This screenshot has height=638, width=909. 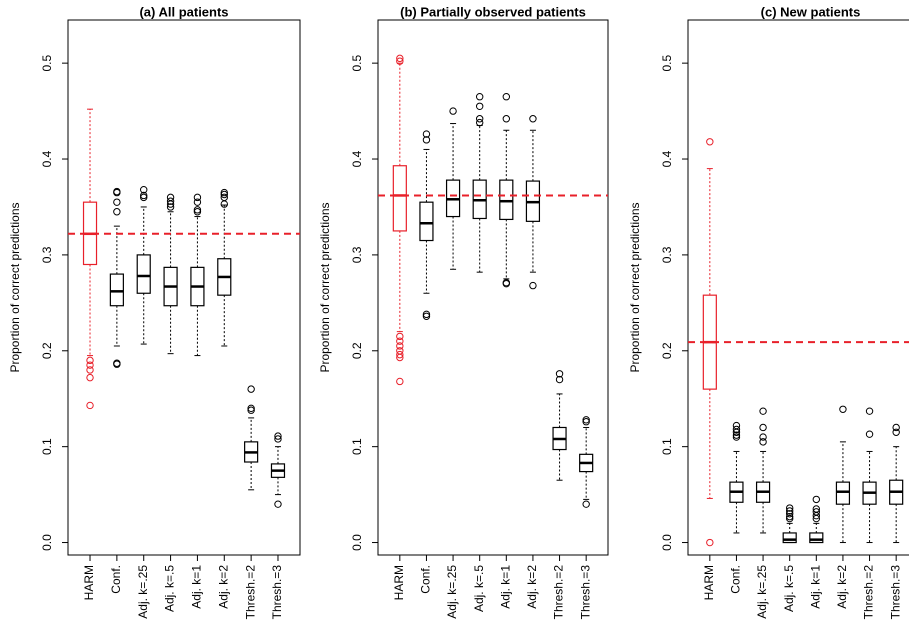 I want to click on chart-title: (a) All patients, so click(x=183, y=11).